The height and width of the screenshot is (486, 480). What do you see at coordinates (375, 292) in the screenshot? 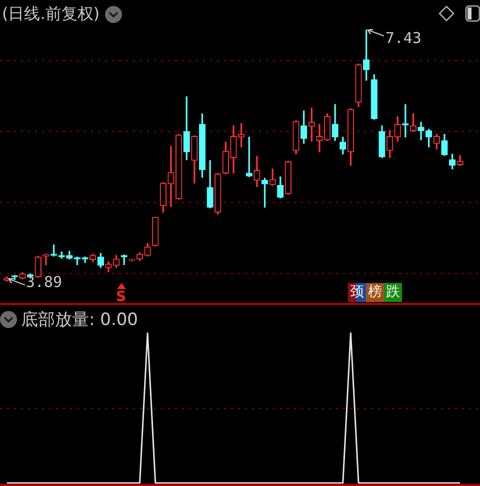
I see `text: 榜` at bounding box center [375, 292].